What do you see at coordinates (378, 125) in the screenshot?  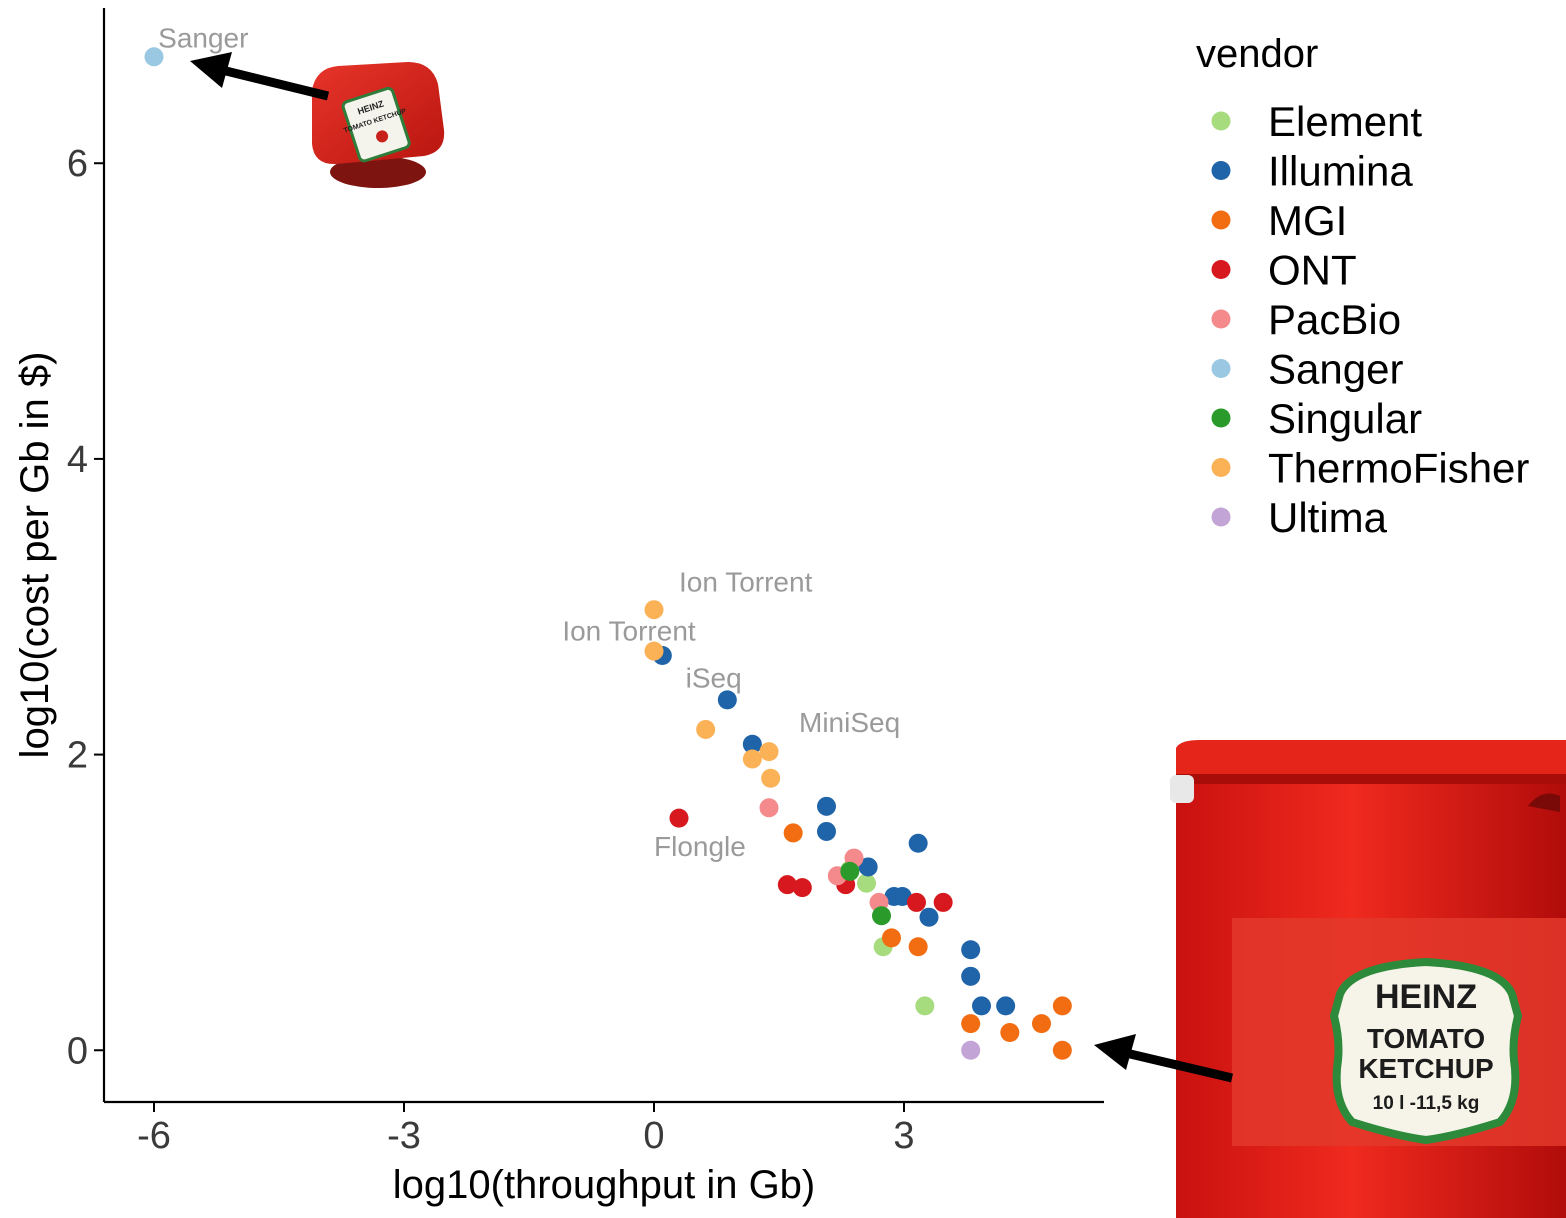 I see `small-ketchup-packet-image: HEINZ TOMATO KETCHUP` at bounding box center [378, 125].